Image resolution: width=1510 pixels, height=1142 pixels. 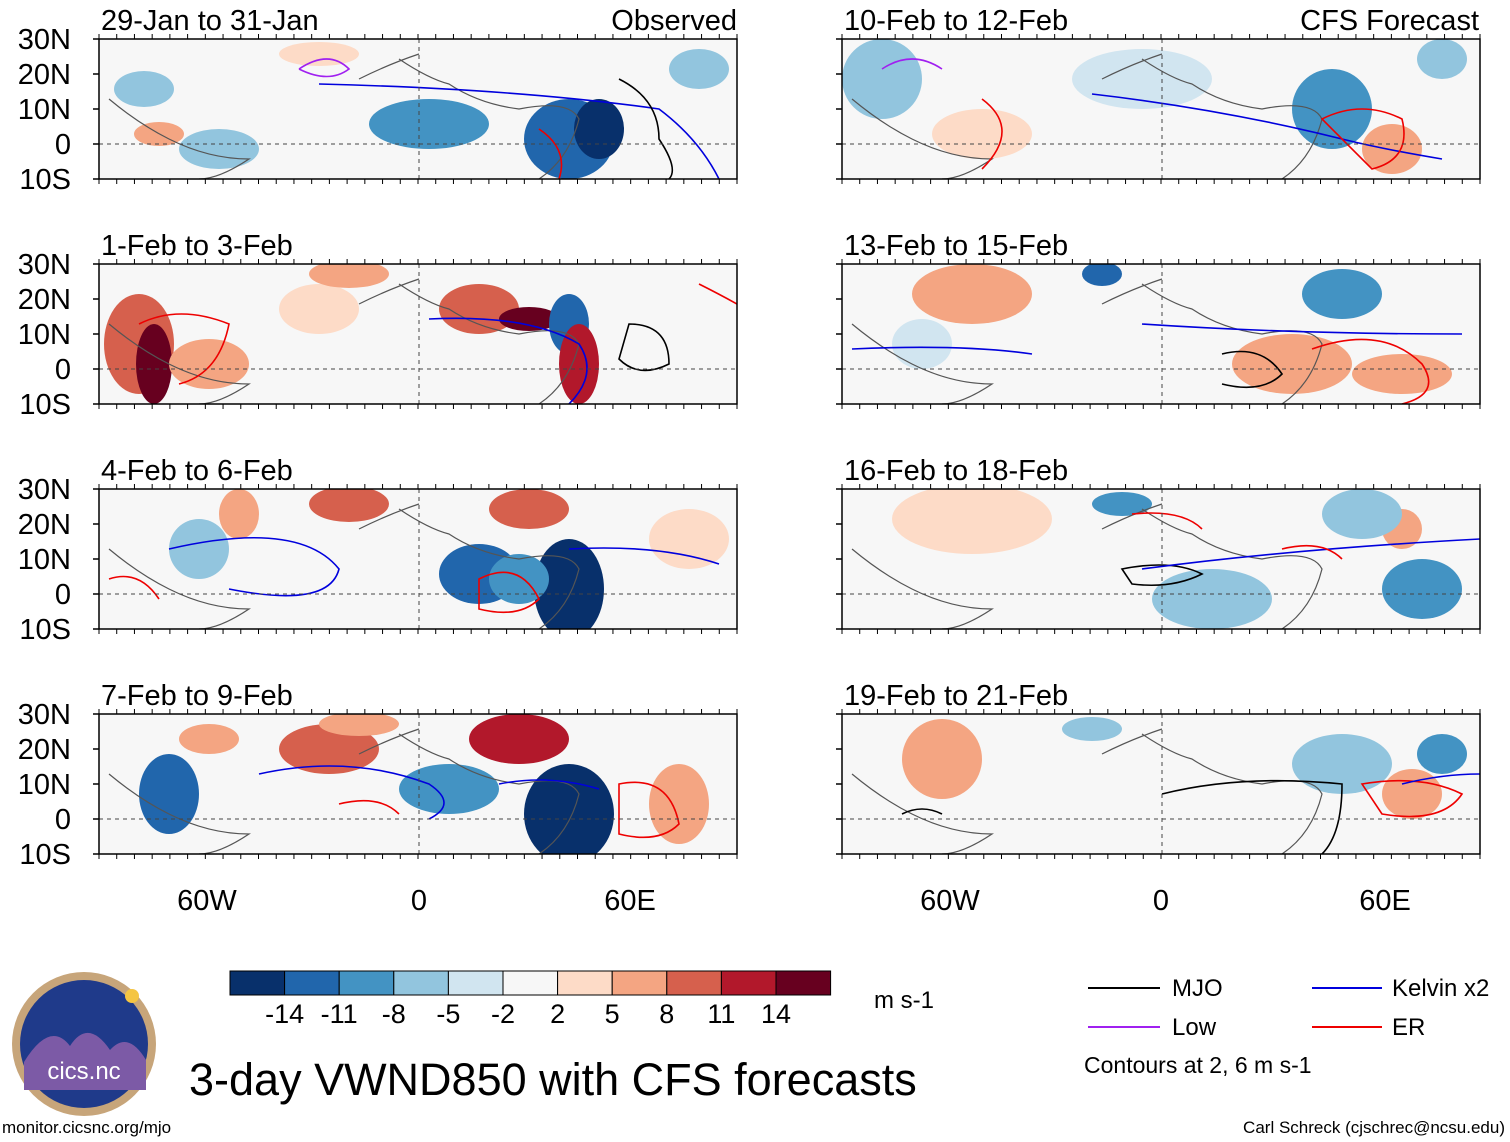 What do you see at coordinates (197, 246) in the screenshot?
I see `panel-period: 1-Feb to 3-Feb` at bounding box center [197, 246].